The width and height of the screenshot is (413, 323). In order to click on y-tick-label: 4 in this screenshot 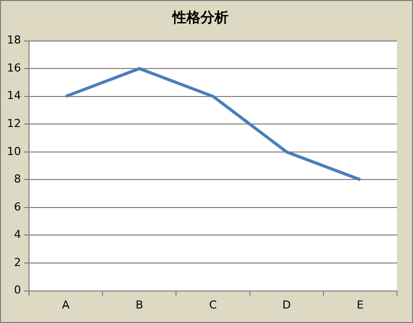, I will do `click(17, 235)`.